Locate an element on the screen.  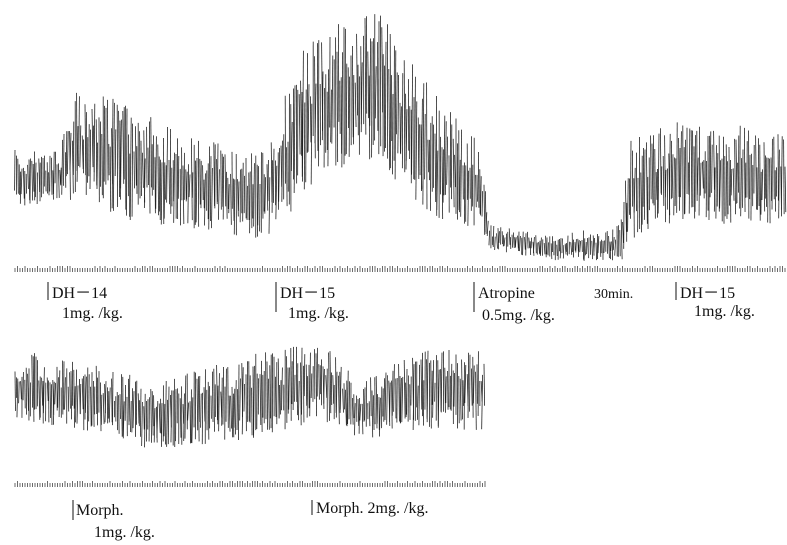
marker-label: Morph. 2mg. /kg. is located at coordinates (372, 508).